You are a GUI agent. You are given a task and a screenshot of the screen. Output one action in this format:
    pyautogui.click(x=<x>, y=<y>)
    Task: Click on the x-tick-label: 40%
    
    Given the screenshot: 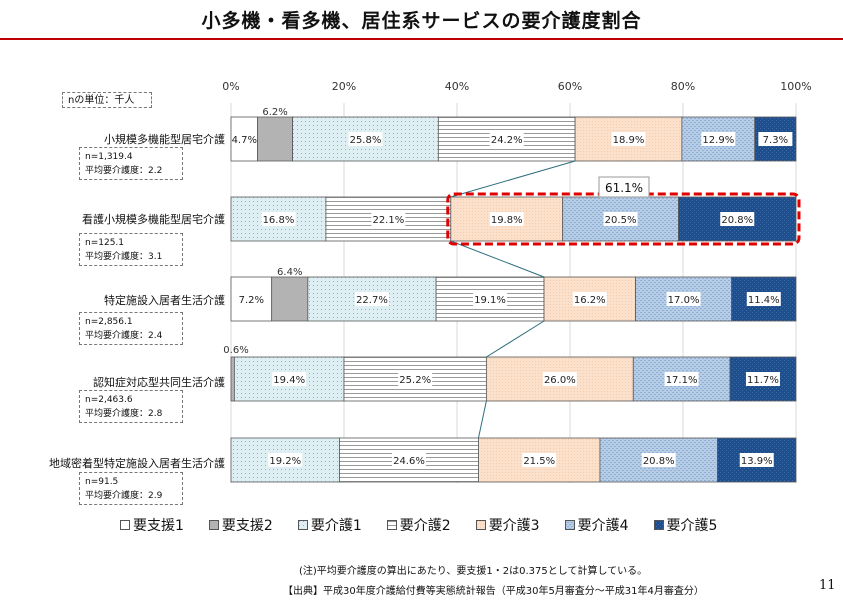 What is the action you would take?
    pyautogui.click(x=457, y=86)
    